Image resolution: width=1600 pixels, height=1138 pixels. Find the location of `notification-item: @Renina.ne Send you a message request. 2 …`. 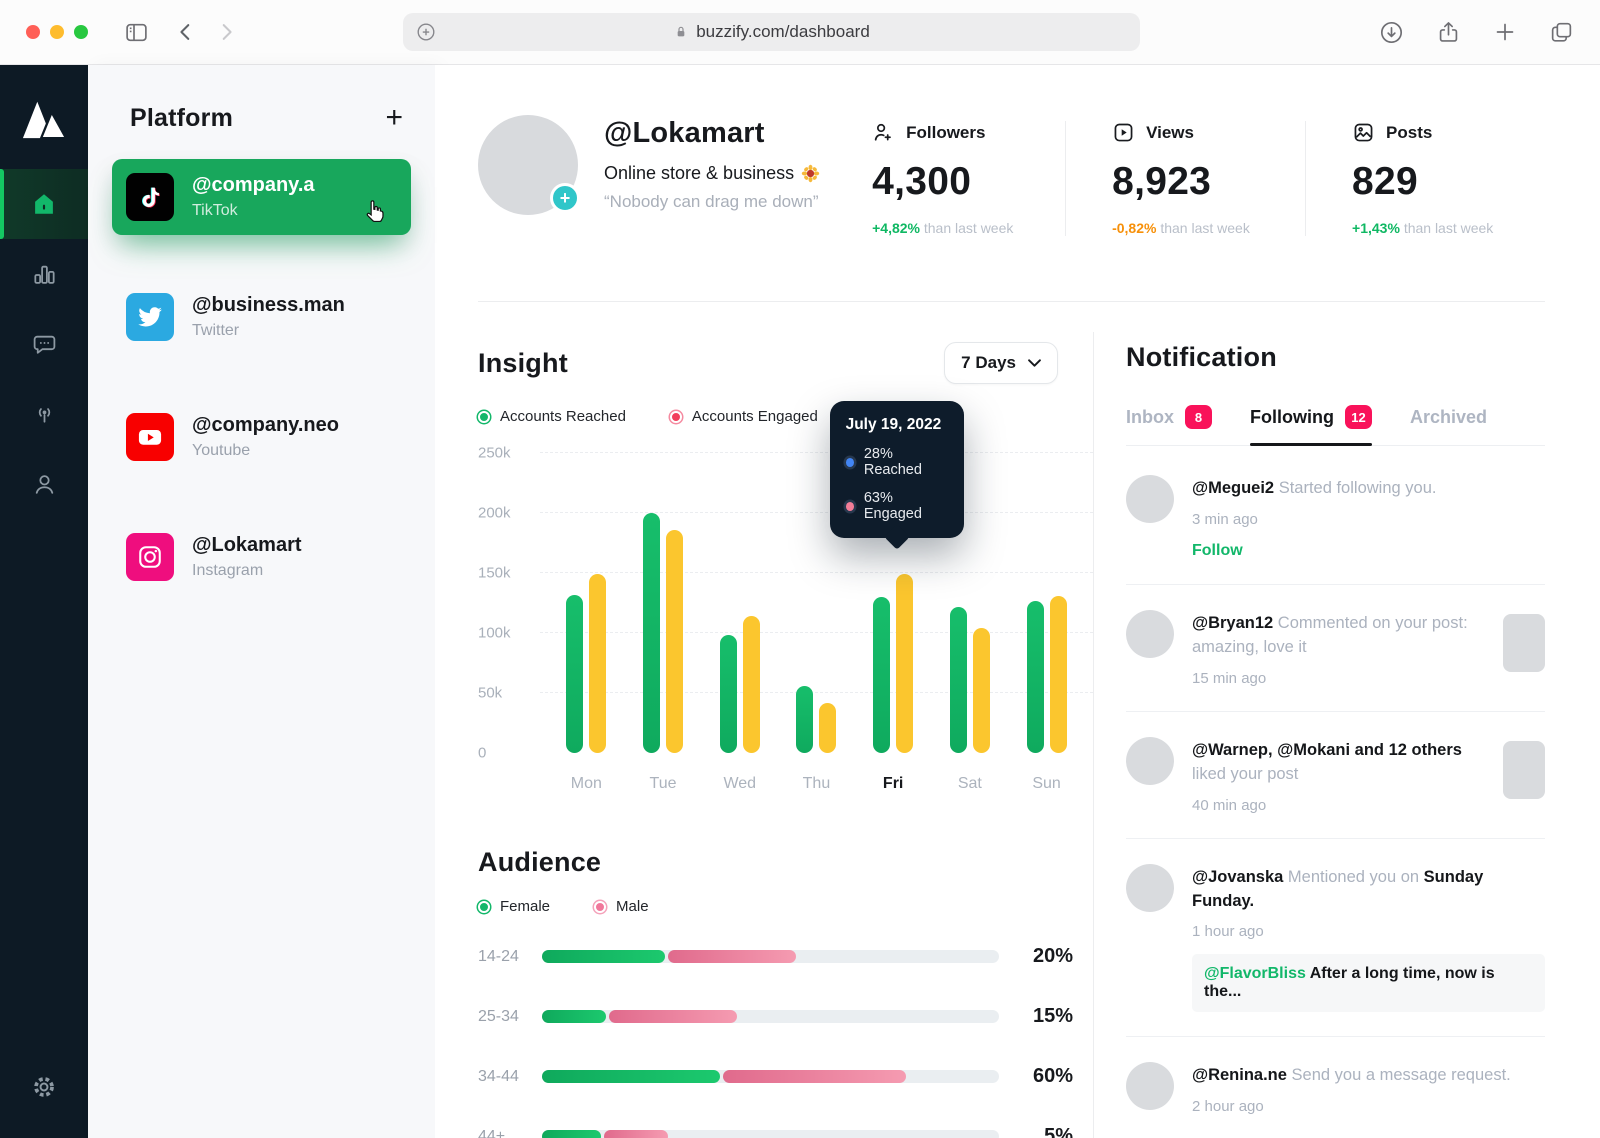

notification-item: @Renina.ne Send you a message request. 2 … is located at coordinates (1335, 1087).